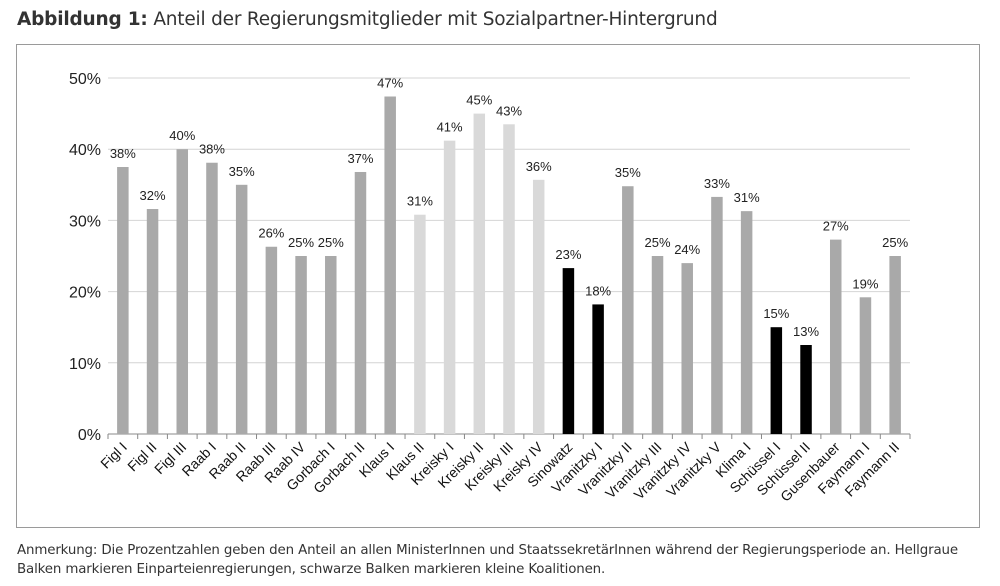 This screenshot has width=1000, height=586. Describe the element at coordinates (776, 313) in the screenshot. I see `bar-value-label: 15%` at that location.